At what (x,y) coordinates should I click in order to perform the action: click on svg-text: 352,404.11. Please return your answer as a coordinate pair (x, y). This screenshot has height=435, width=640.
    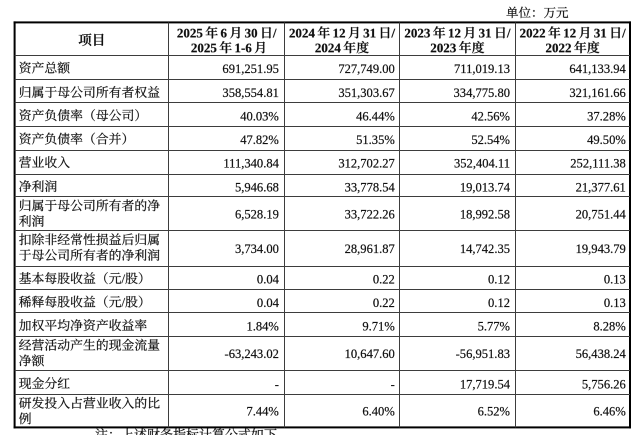
    Looking at the image, I should click on (482, 163).